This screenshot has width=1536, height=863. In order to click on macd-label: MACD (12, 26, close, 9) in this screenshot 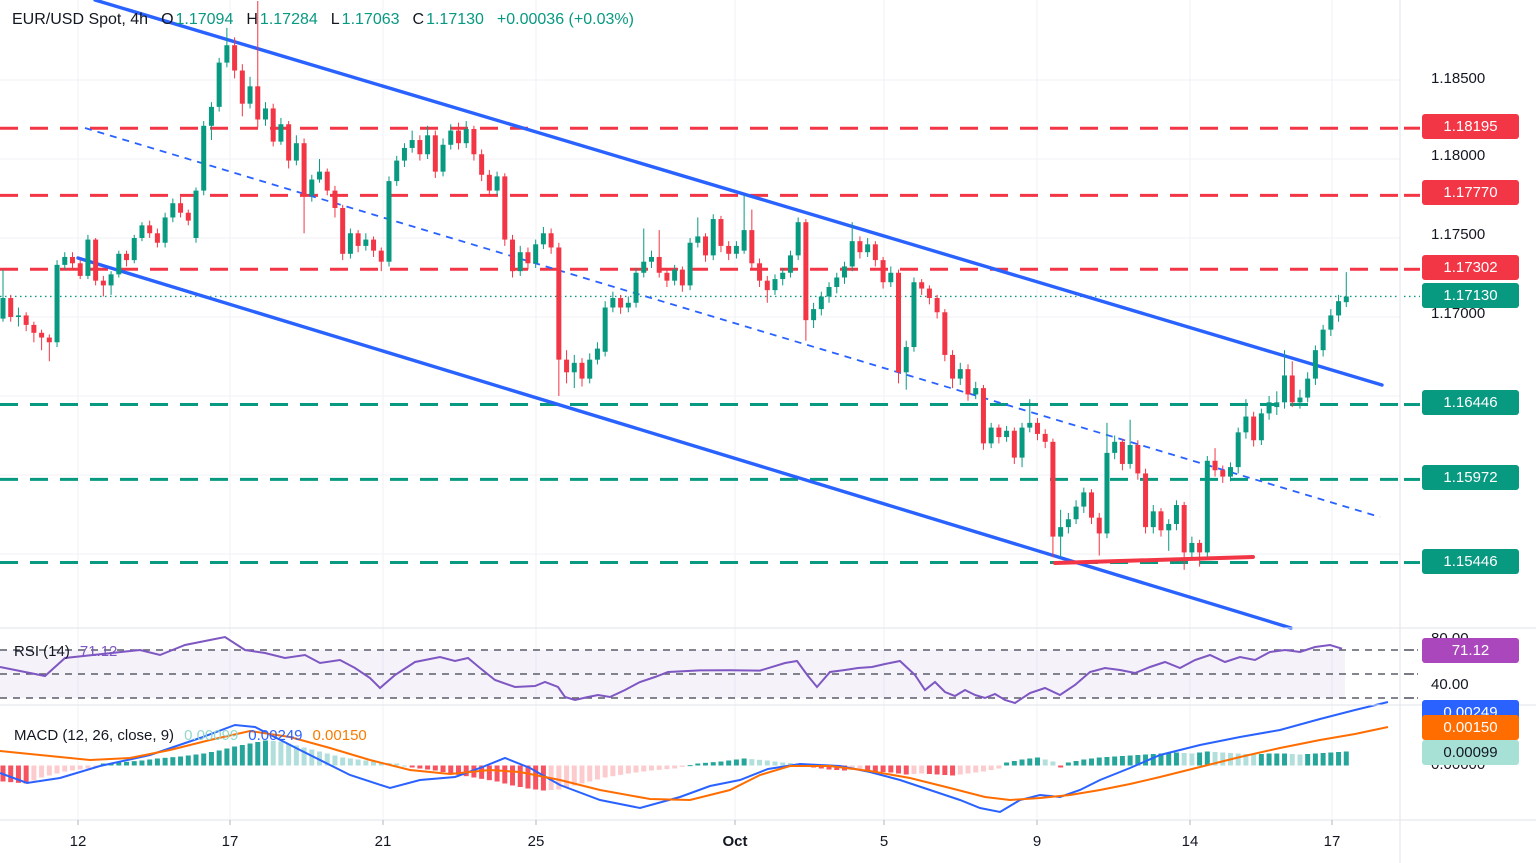, I will do `click(94, 735)`.